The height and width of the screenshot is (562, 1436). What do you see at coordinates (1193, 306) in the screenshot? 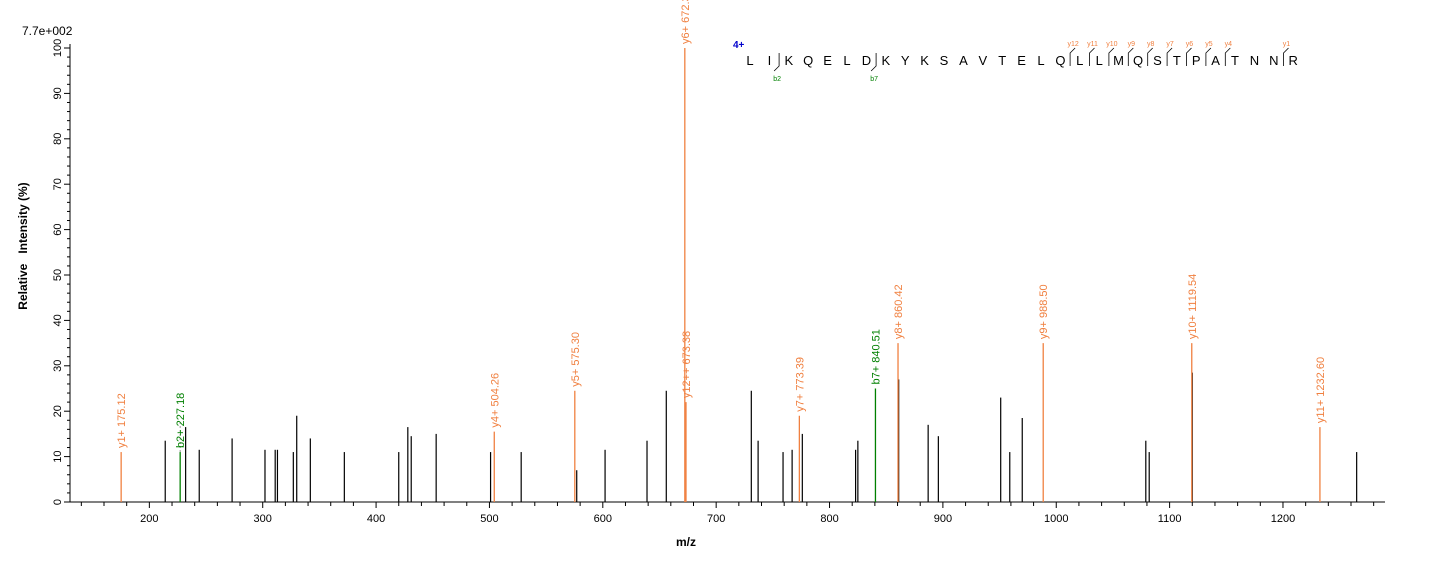
I see `peak-label: y10+ 1119.54` at bounding box center [1193, 306].